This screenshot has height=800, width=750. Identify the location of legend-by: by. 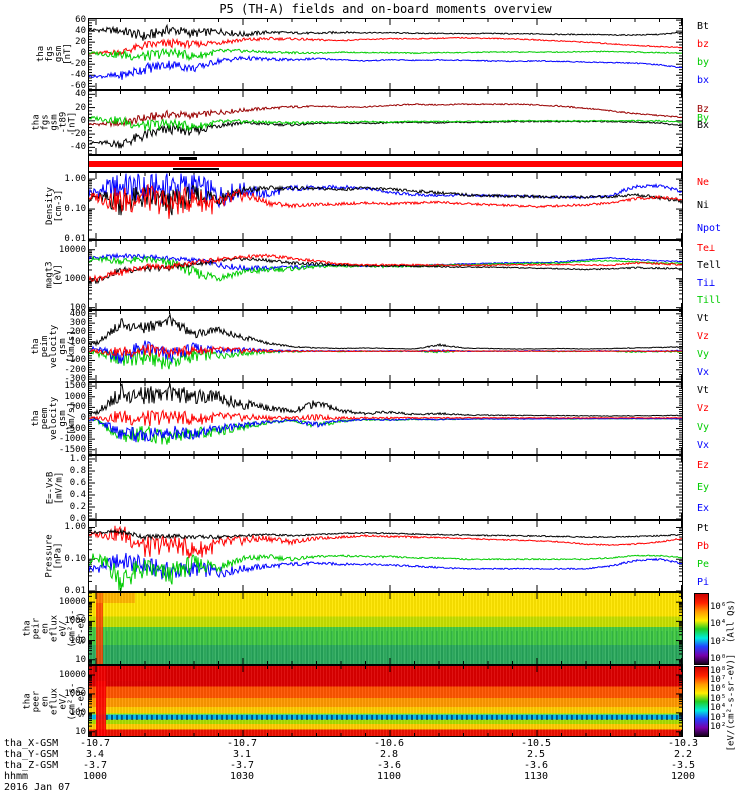
(703, 62).